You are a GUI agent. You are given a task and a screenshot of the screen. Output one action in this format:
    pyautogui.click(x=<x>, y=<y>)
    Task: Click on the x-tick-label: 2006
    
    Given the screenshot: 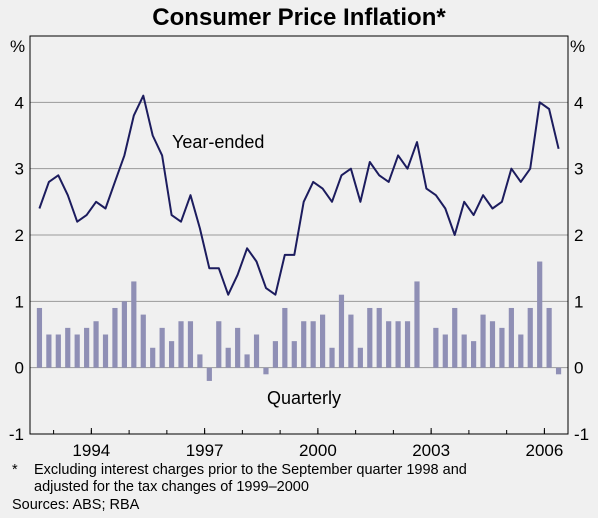 What is the action you would take?
    pyautogui.click(x=544, y=450)
    